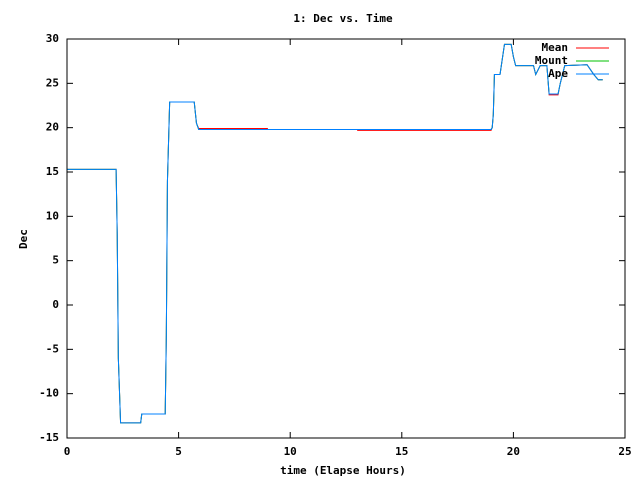 Image resolution: width=640 pixels, height=480 pixels. Describe the element at coordinates (49, 437) in the screenshot. I see `y-tick-label: -15` at that location.